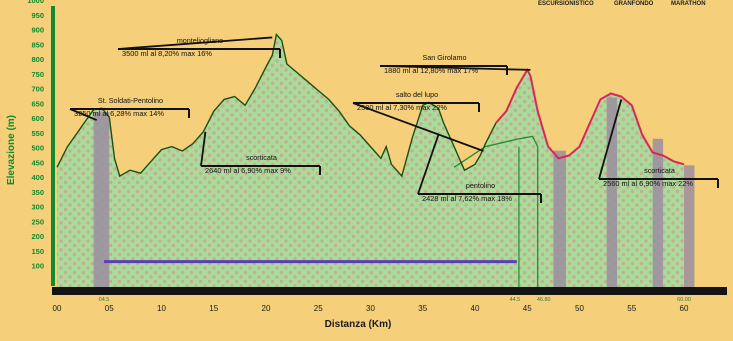 The image size is (733, 341). Describe the element at coordinates (119, 113) in the screenshot. I see `annotation-detail: 3250 ml al 6,28% max 14%` at that location.